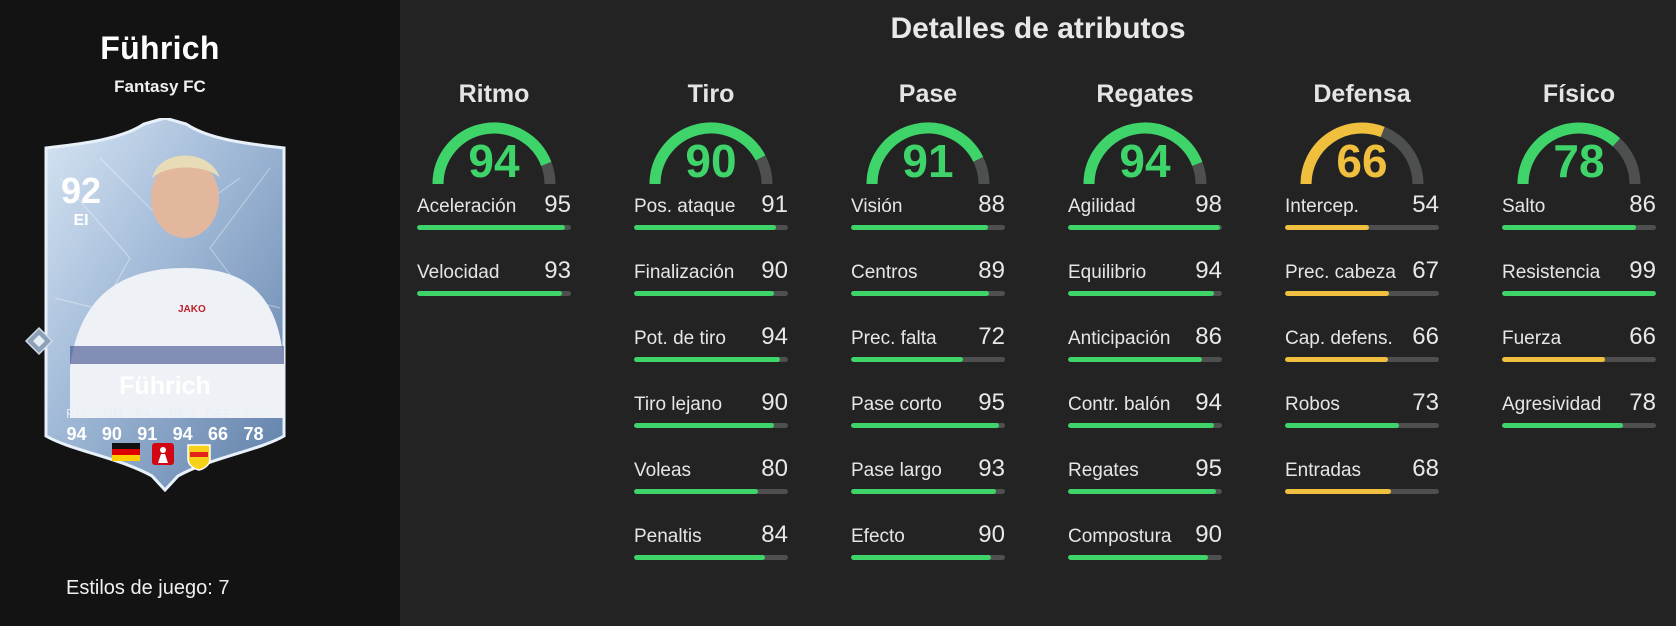 The image size is (1676, 626). What do you see at coordinates (1425, 204) in the screenshot?
I see `stat-value: 54` at bounding box center [1425, 204].